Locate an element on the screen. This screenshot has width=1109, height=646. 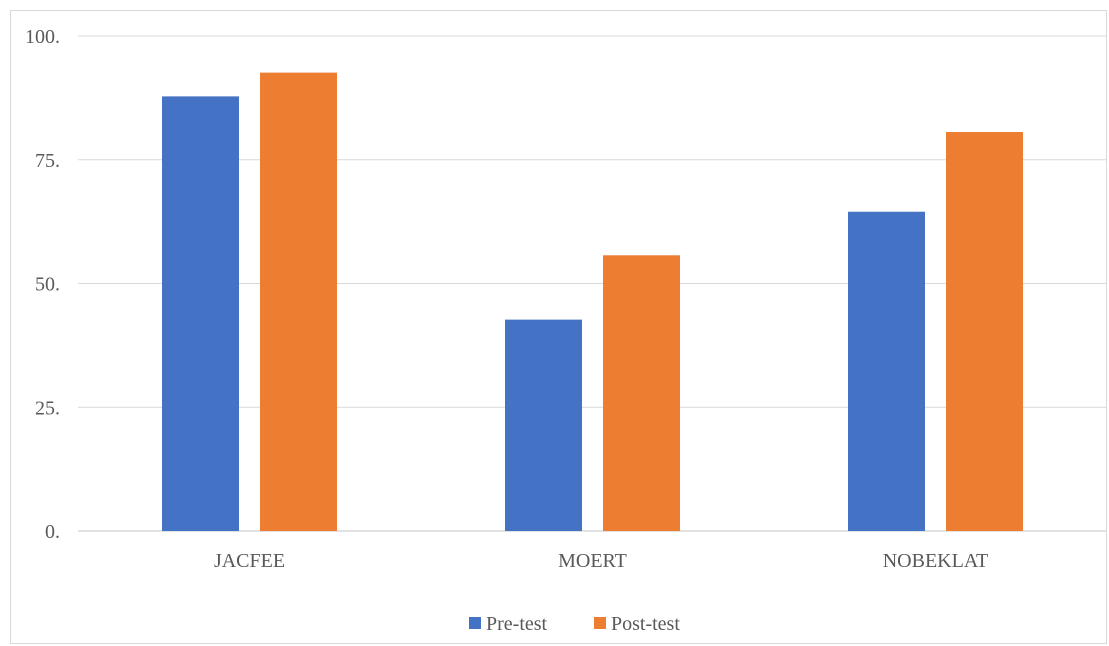
y-tick-label: 75. is located at coordinates (47, 161).